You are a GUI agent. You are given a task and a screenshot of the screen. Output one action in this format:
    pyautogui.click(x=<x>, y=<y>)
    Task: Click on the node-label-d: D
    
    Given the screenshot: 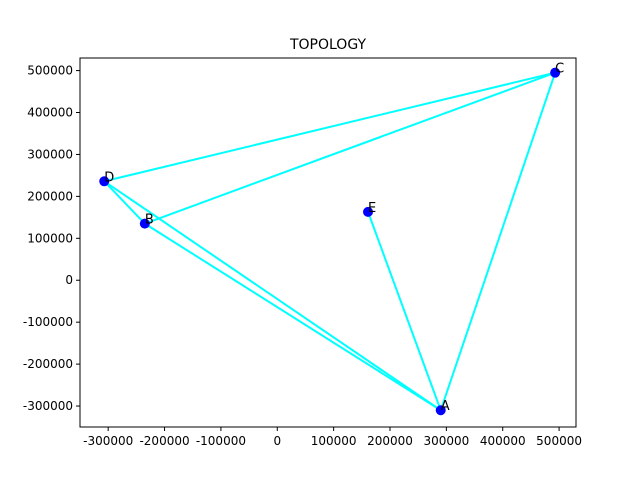 What is the action you would take?
    pyautogui.click(x=109, y=177)
    